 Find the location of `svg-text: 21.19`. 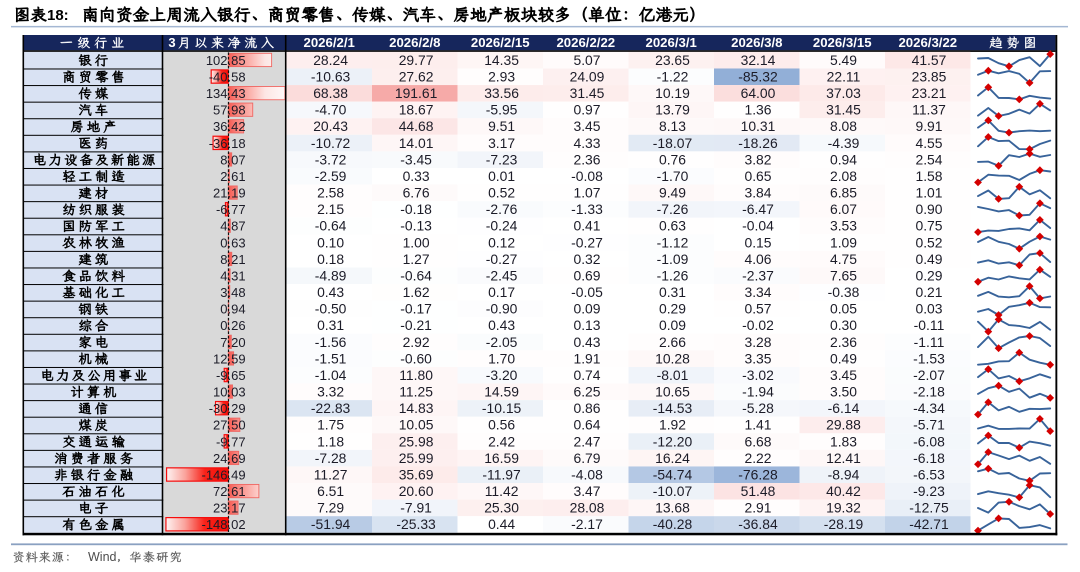

svg-text: 21.19 is located at coordinates (229, 193).